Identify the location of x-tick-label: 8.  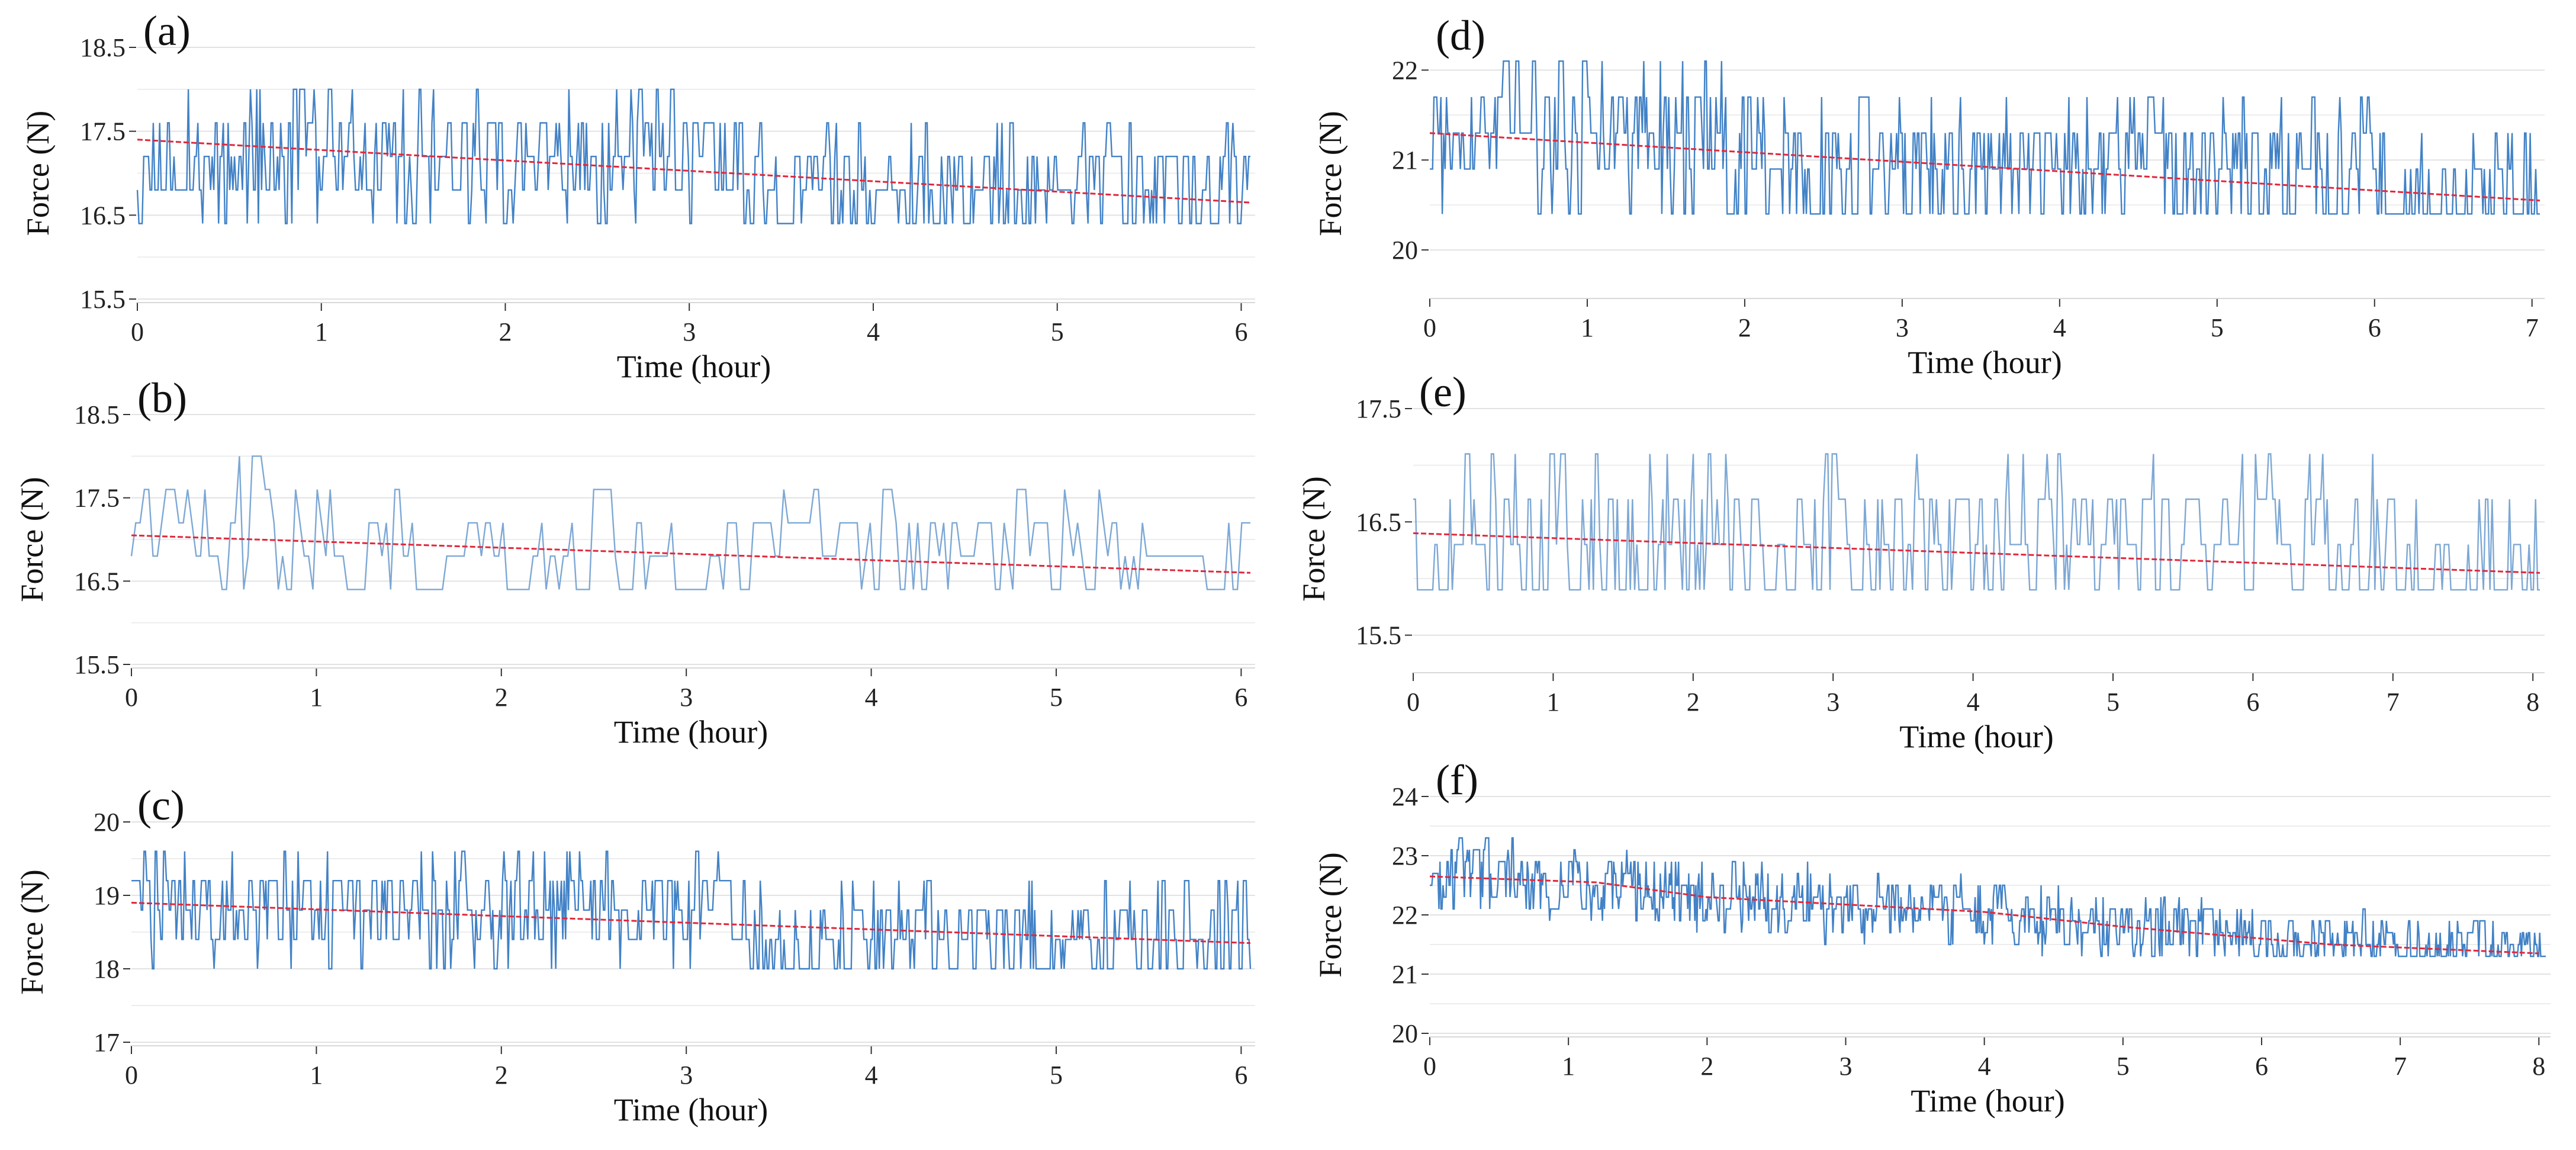
(2532, 703).